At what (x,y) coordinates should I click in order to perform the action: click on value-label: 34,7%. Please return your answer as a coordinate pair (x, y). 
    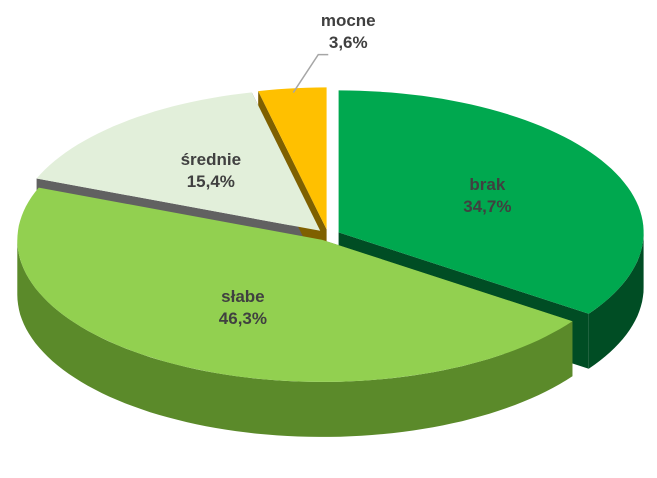
    Looking at the image, I should click on (487, 206).